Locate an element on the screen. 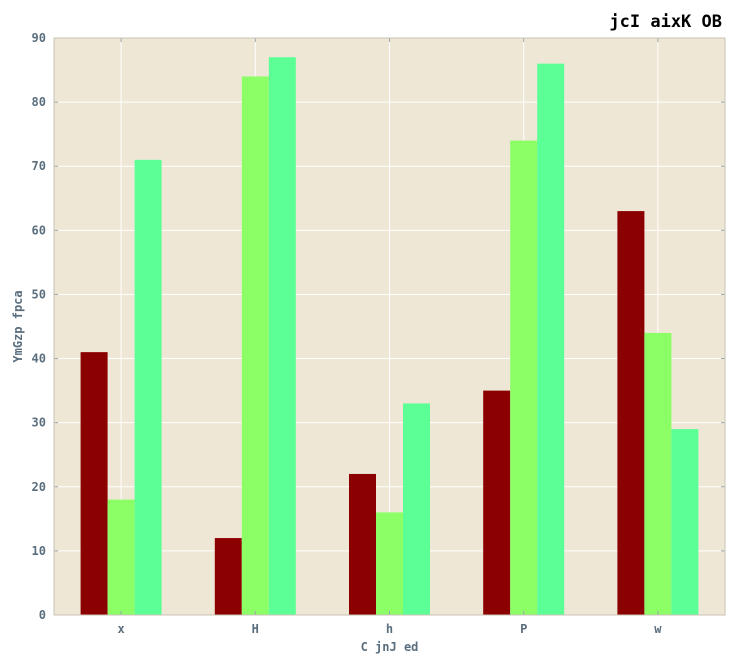  y-tick-label: 60 is located at coordinates (39, 230).